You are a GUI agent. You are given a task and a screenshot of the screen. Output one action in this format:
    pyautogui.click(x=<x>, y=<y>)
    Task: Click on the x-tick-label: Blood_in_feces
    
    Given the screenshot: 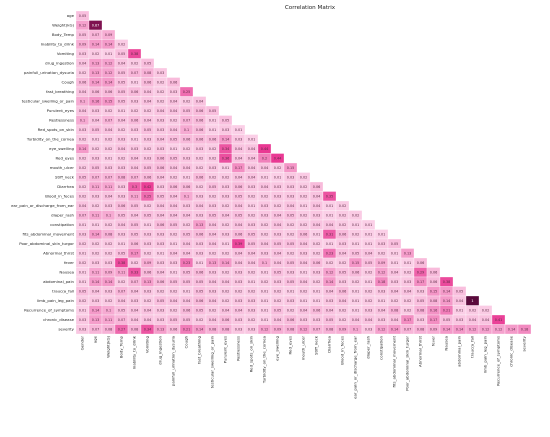 What is the action you would take?
    pyautogui.click(x=342, y=350)
    